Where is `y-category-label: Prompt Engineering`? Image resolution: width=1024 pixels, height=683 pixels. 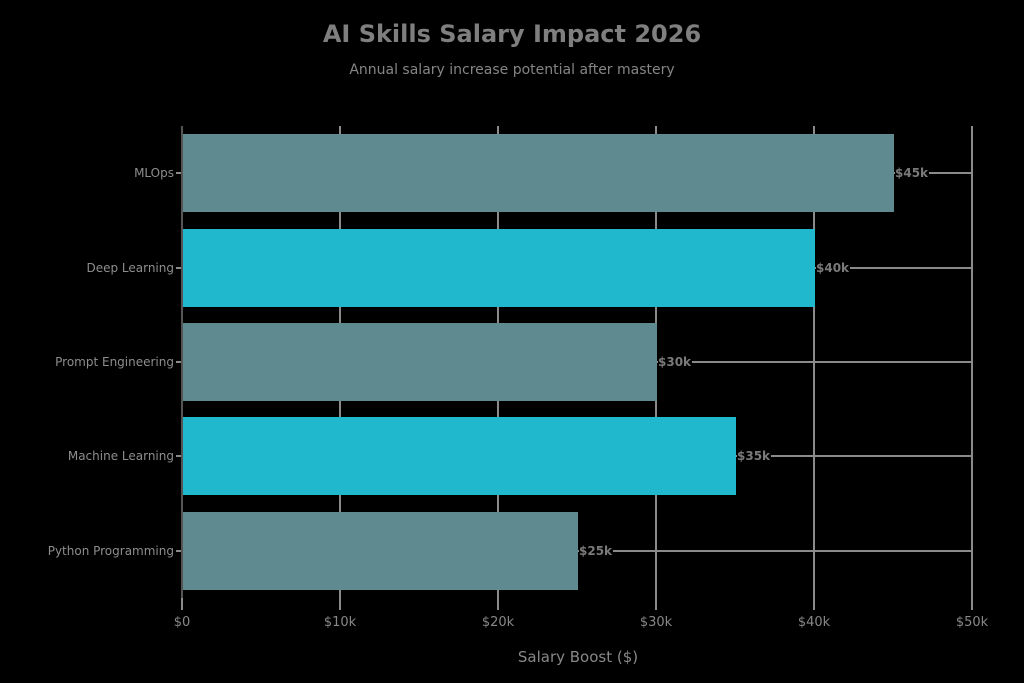
y-category-label: Prompt Engineering is located at coordinates (114, 362).